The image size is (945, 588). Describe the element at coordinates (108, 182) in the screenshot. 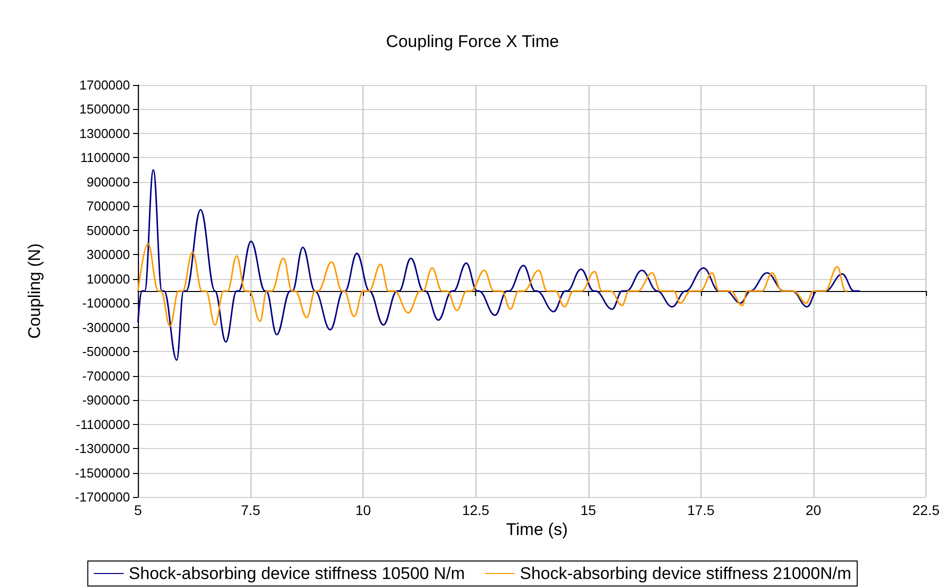

I see `y-tick-label: 900000` at that location.